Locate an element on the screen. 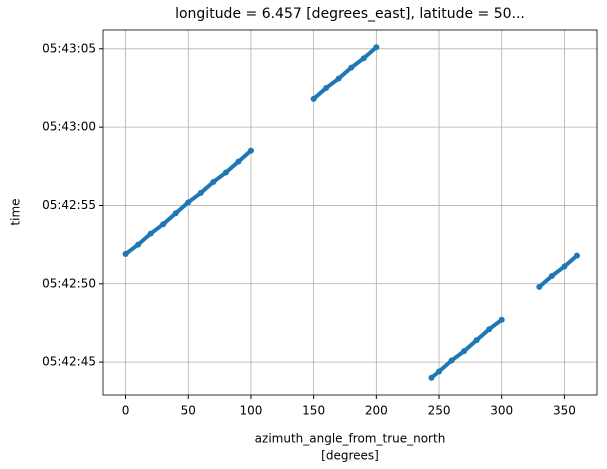 The height and width of the screenshot is (469, 607). x-tick-label: 300 is located at coordinates (501, 411).